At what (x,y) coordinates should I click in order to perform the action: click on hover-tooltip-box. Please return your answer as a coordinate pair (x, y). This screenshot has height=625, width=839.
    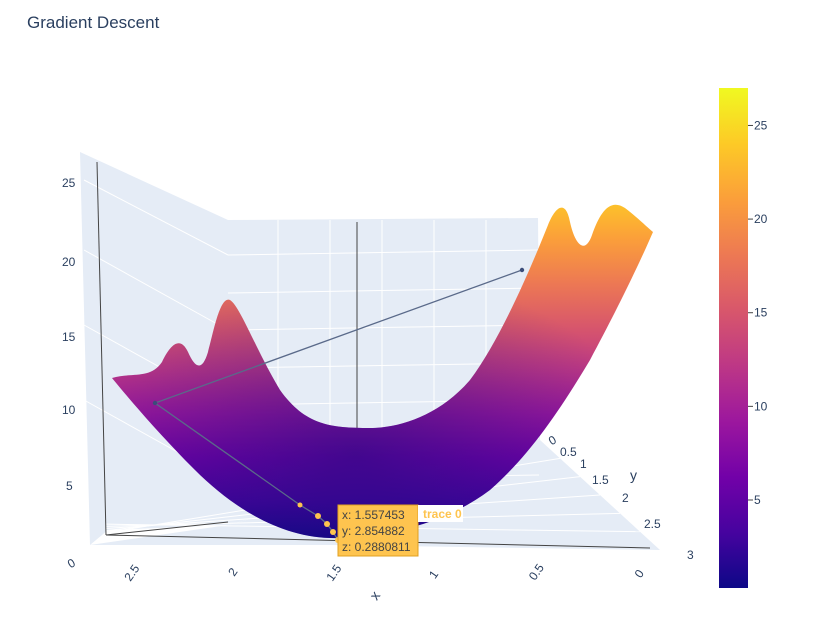
    Looking at the image, I should click on (378, 530).